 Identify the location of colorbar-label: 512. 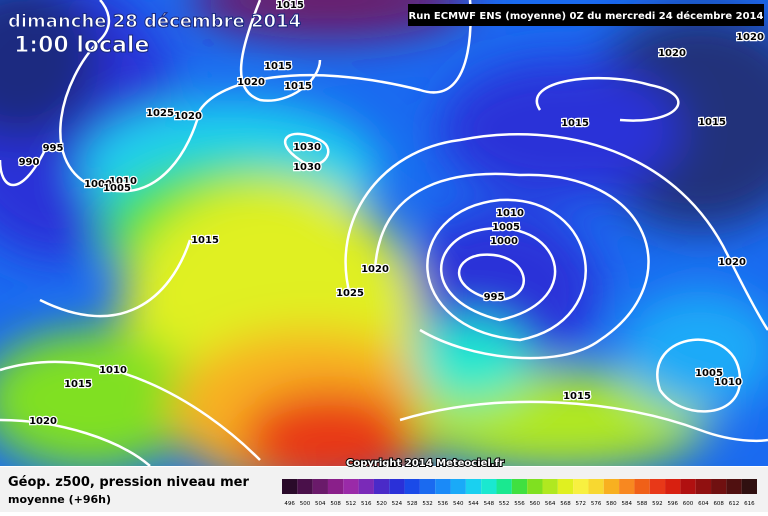
(351, 504).